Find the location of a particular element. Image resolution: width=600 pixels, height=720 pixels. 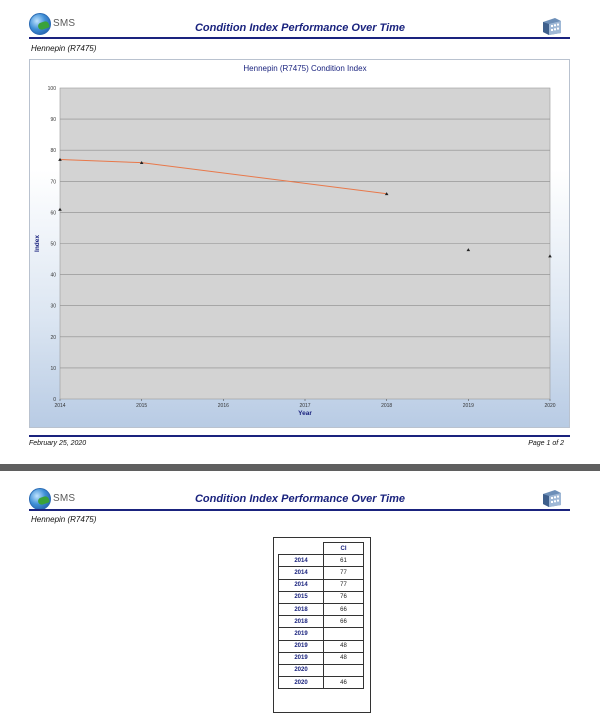

report-date: February 25, 2020 is located at coordinates (58, 443).